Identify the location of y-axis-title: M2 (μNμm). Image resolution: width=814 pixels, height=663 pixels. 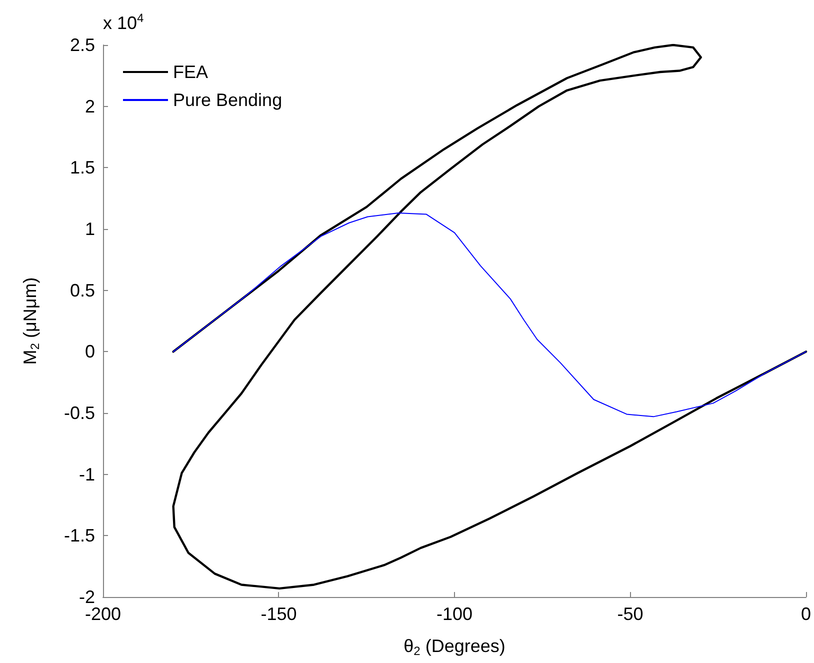
(31, 321).